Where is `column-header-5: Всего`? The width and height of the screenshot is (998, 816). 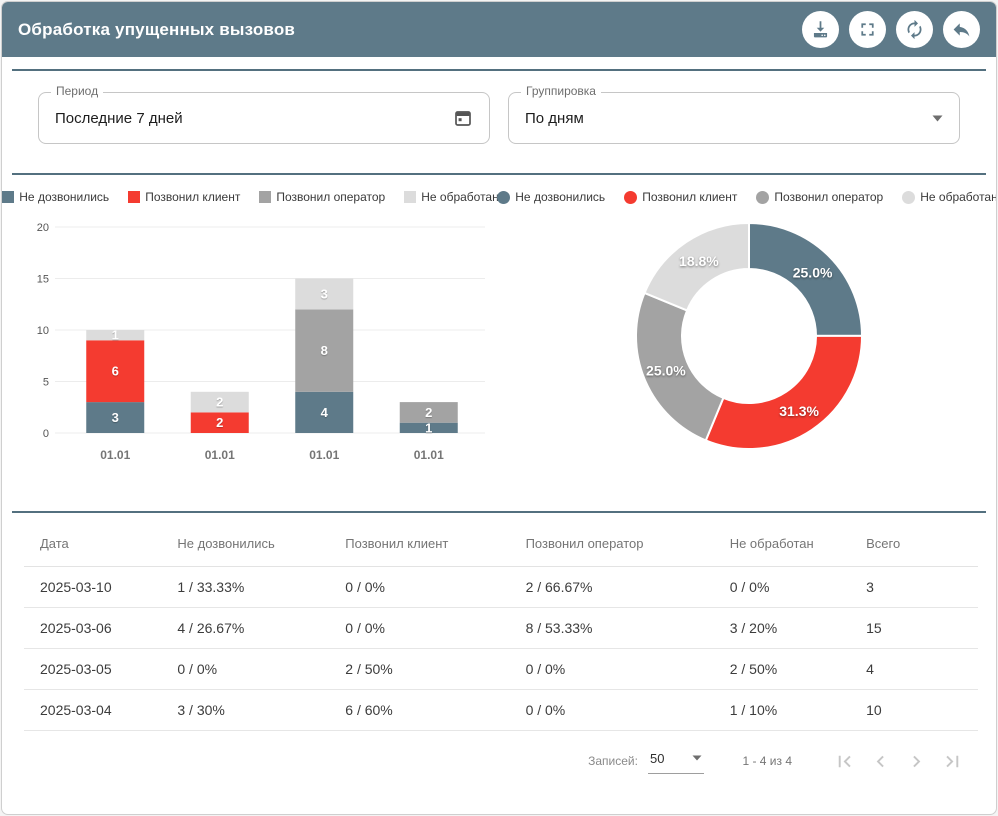
column-header-5: Всего is located at coordinates (914, 544).